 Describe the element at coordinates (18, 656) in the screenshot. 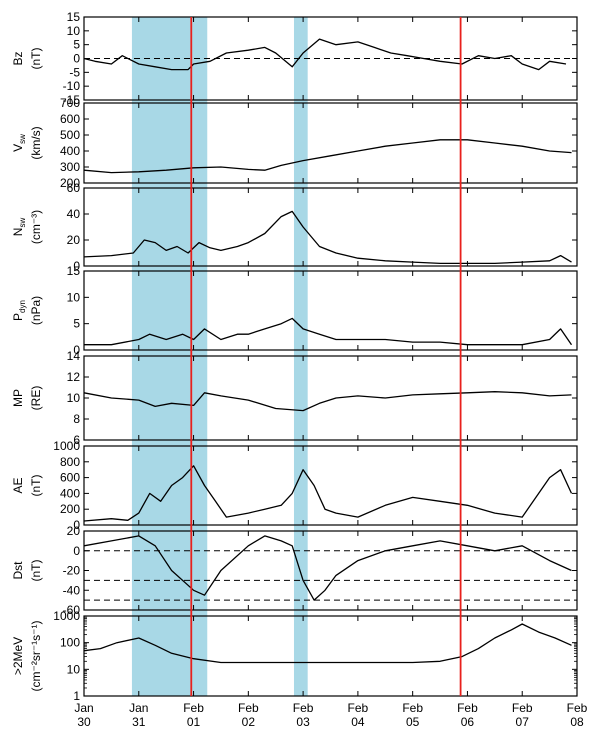

I see `y-axis-label: >2MeV` at that location.